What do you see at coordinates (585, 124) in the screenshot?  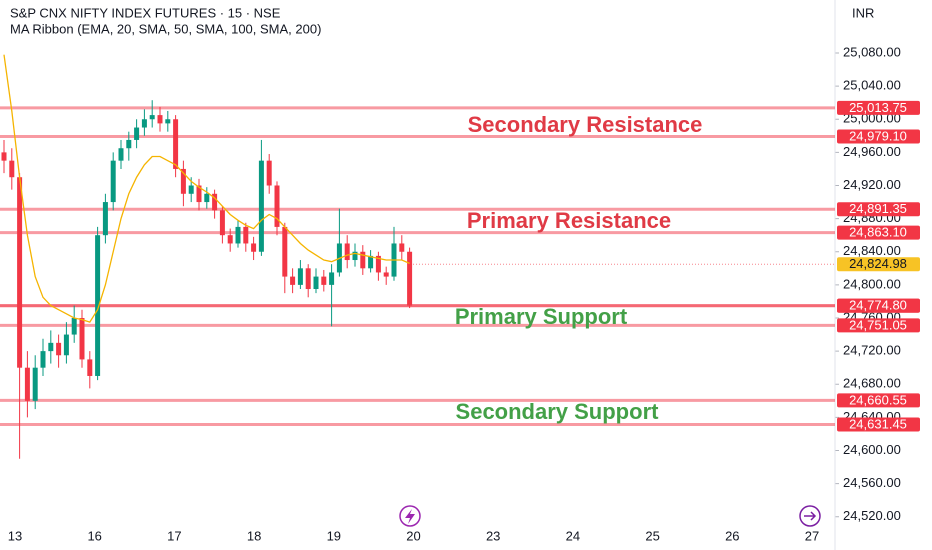 I see `annotation: Secondary Resistance` at bounding box center [585, 124].